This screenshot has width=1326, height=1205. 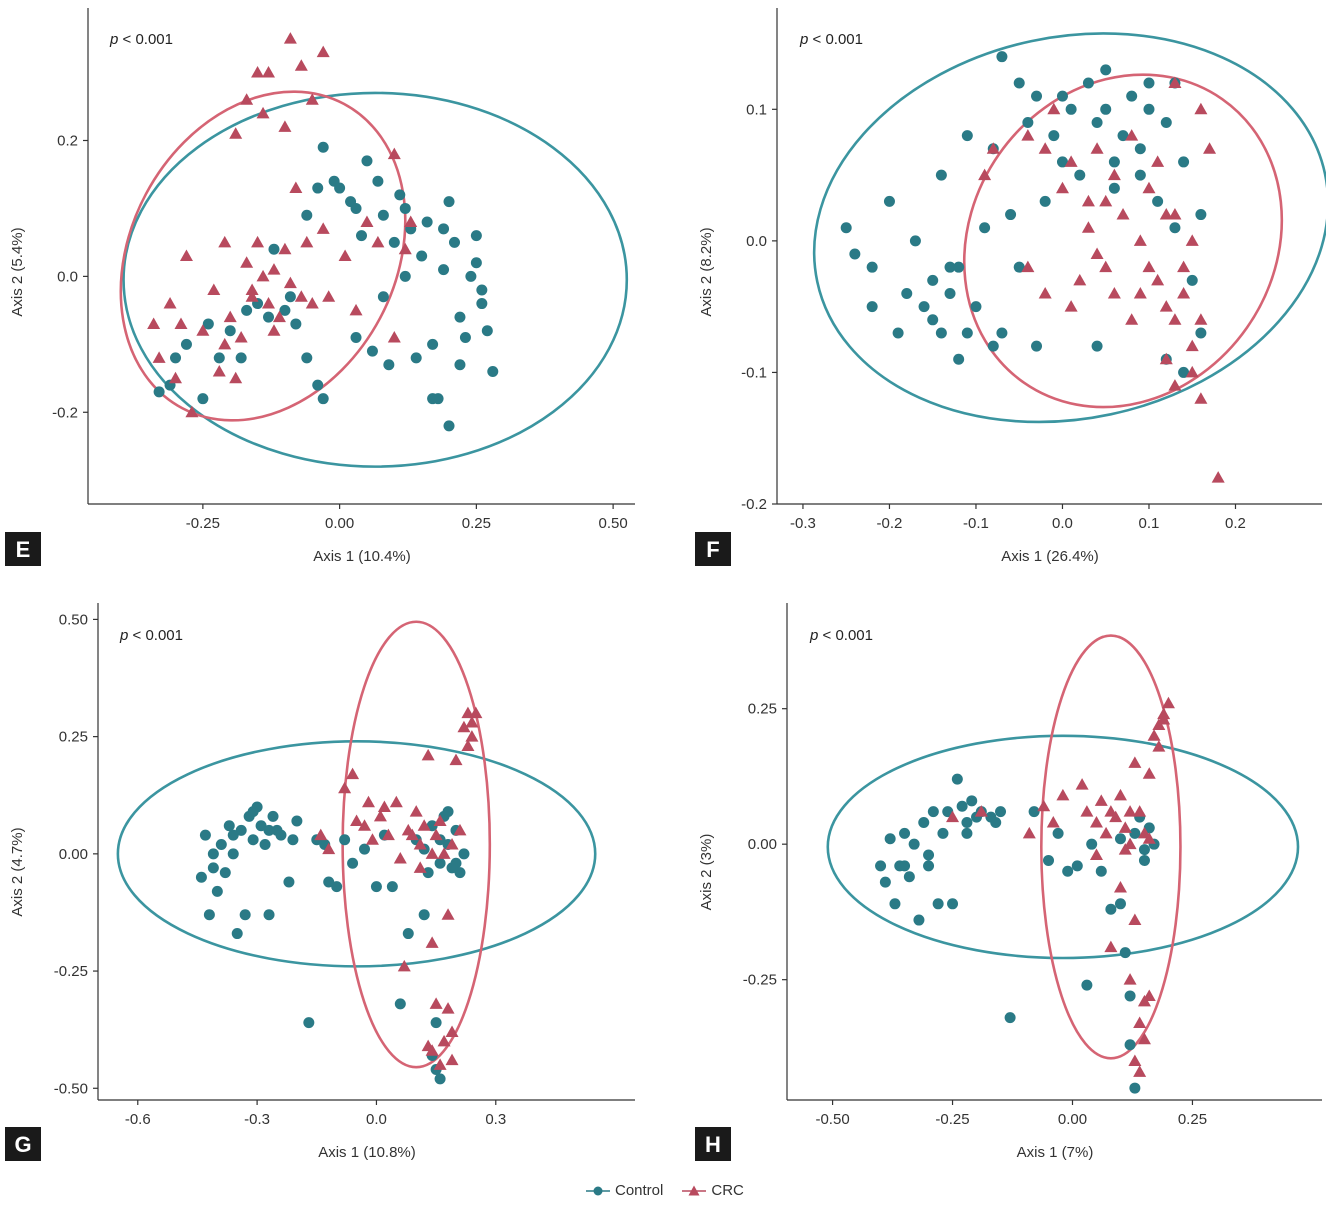 What do you see at coordinates (151, 635) in the screenshot?
I see `panel-g-p-value: p < 0.001` at bounding box center [151, 635].